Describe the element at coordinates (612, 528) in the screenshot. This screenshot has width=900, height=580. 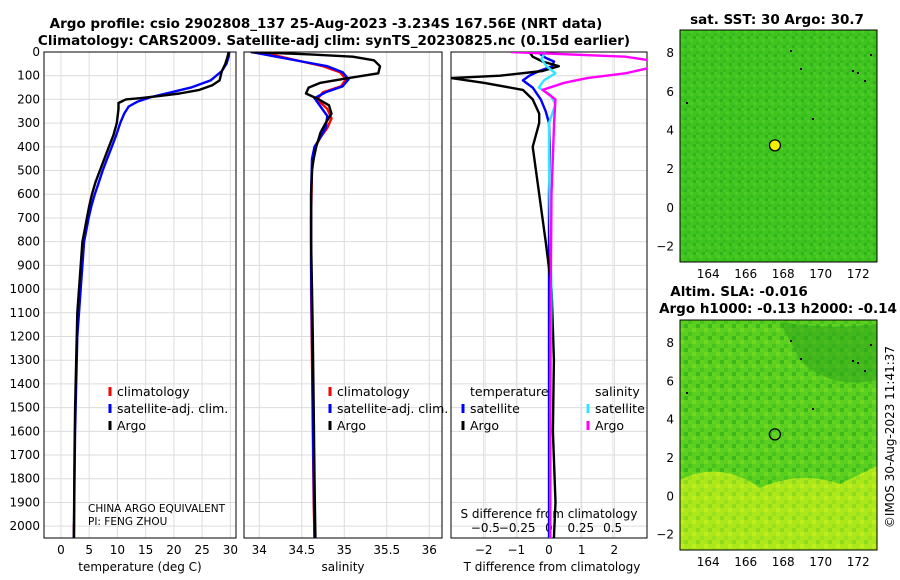
I see `x2-tick-label: 0.5` at that location.